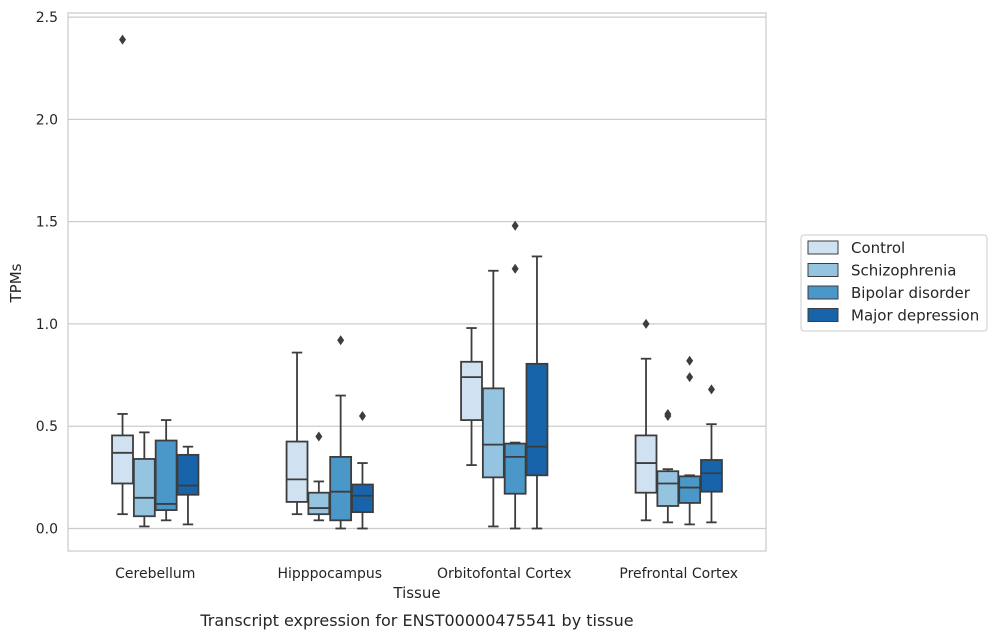 The height and width of the screenshot is (642, 997). Describe the element at coordinates (47, 223) in the screenshot. I see `y-tick-label: 1.5` at that location.